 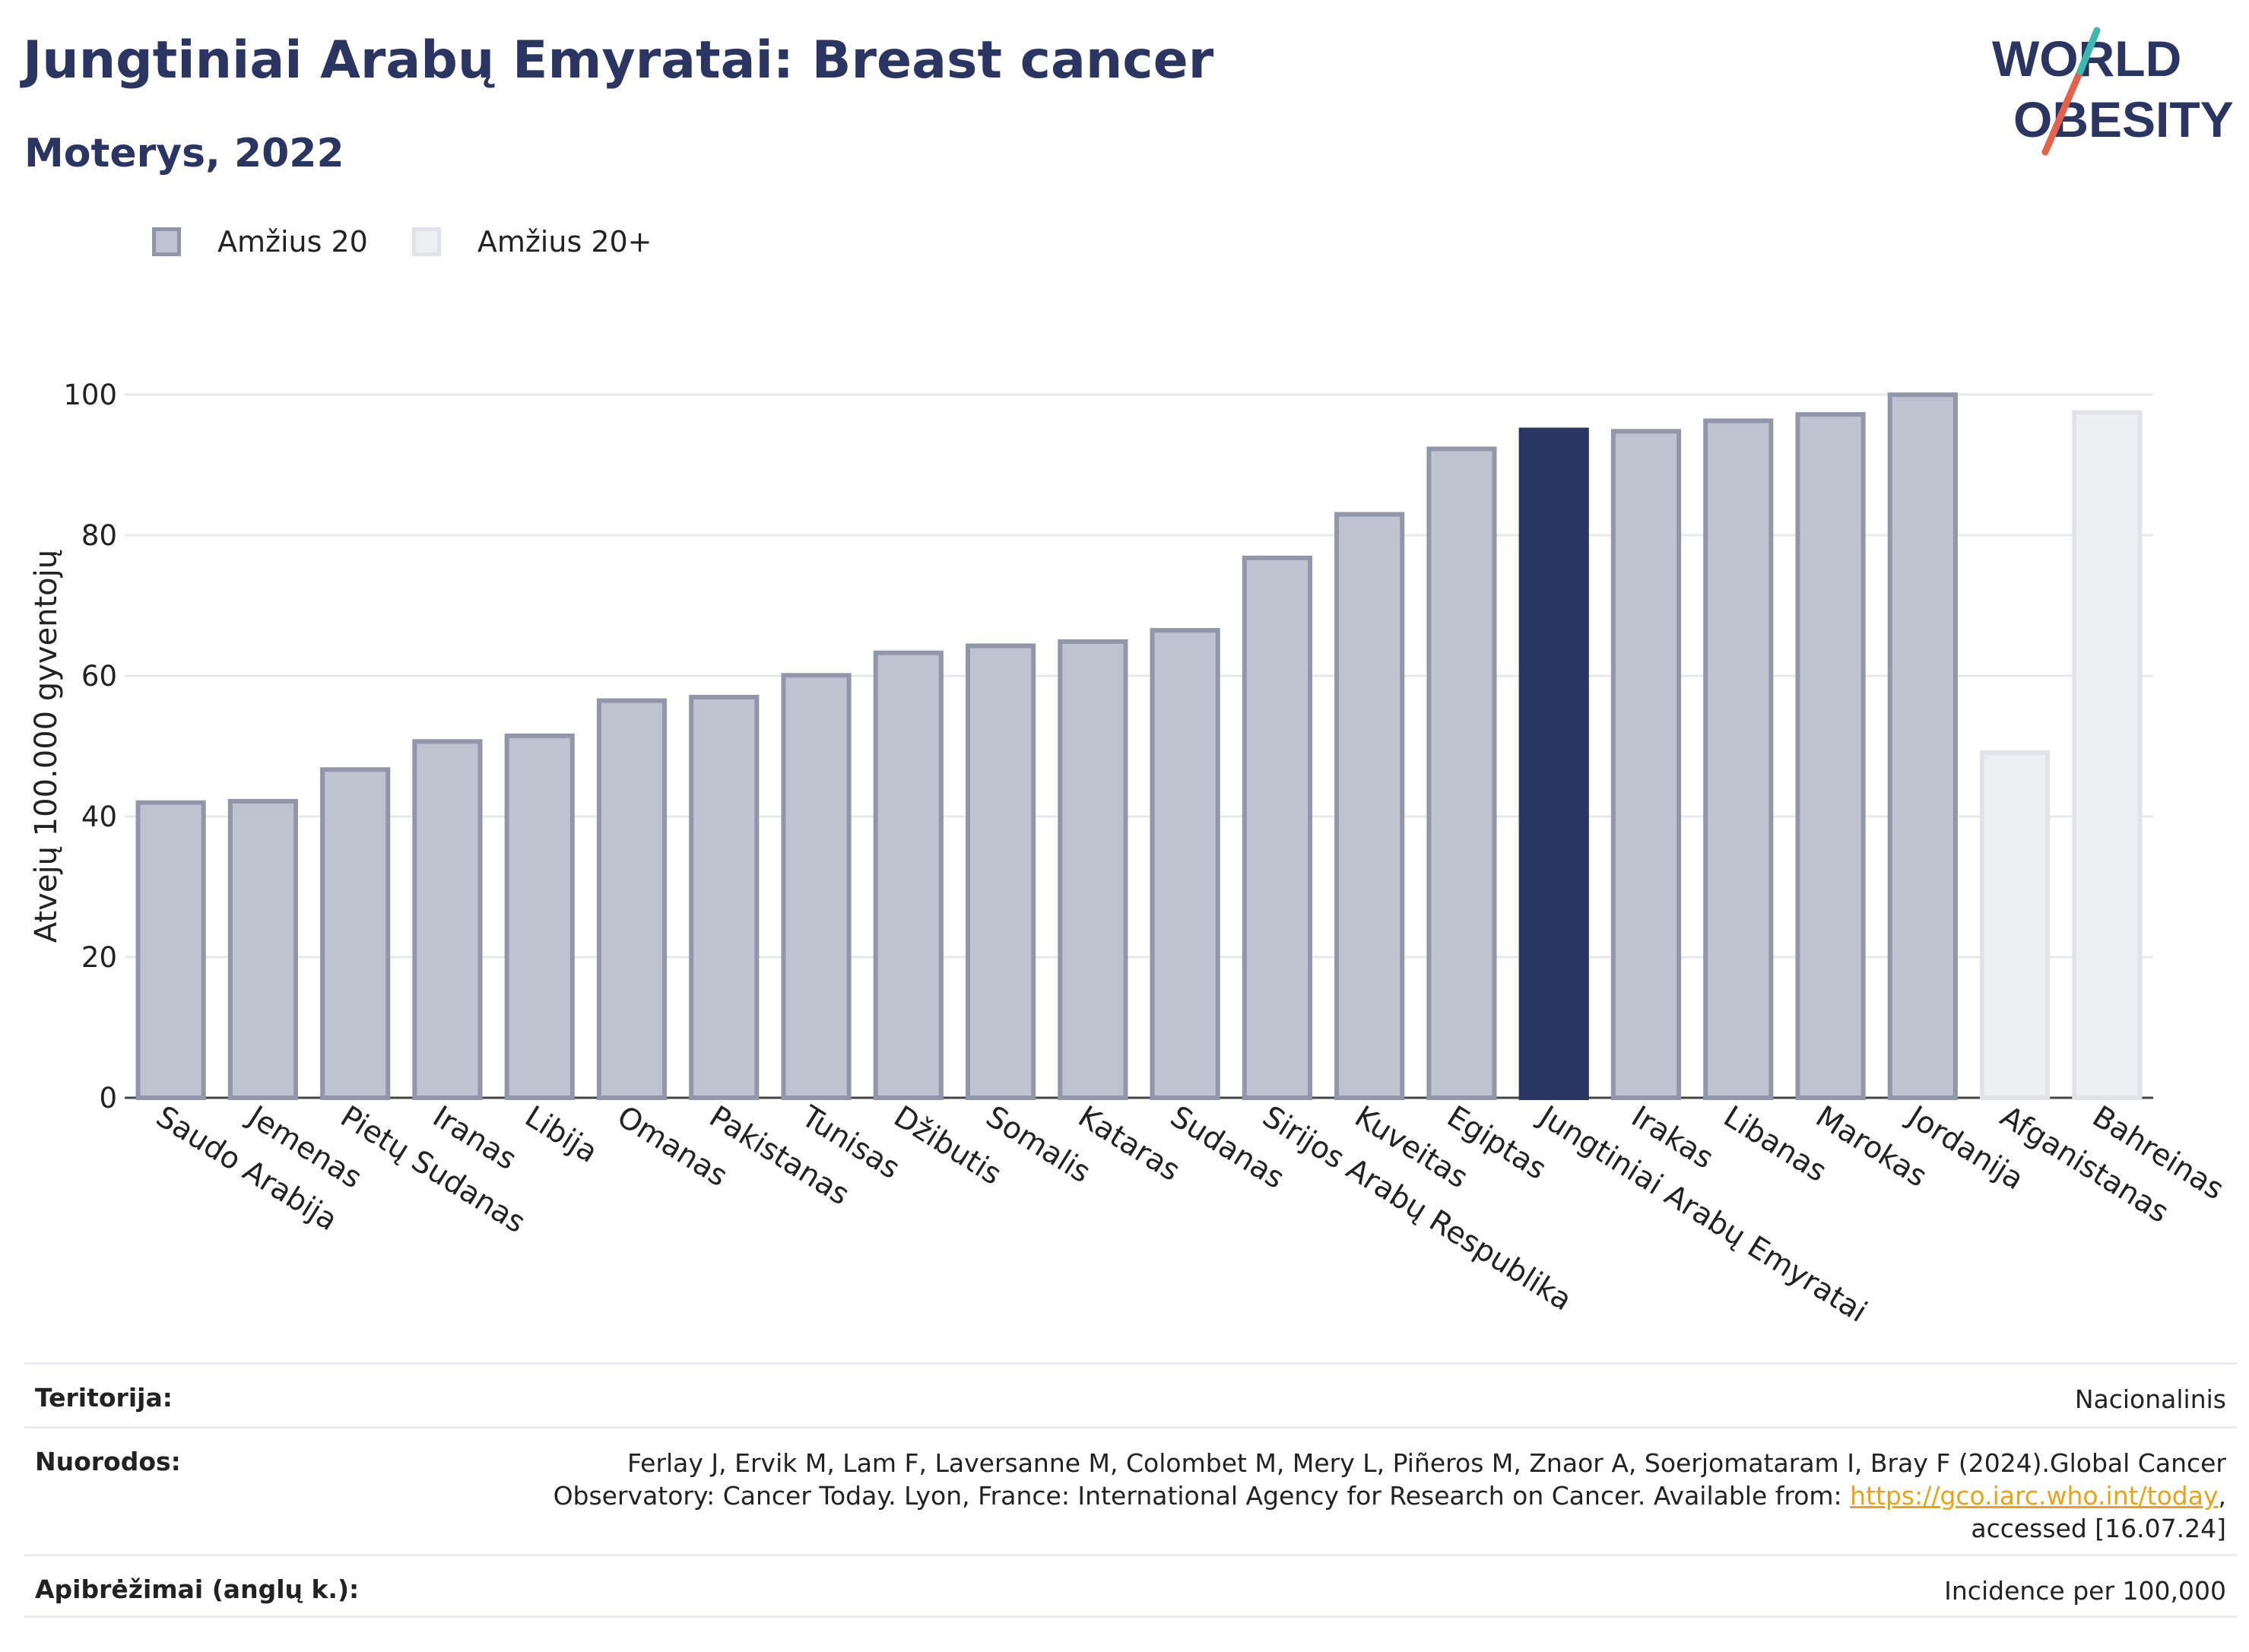 What do you see at coordinates (2034, 1496) in the screenshot?
I see `references-link: https://gco.iarc.who.int/today` at bounding box center [2034, 1496].